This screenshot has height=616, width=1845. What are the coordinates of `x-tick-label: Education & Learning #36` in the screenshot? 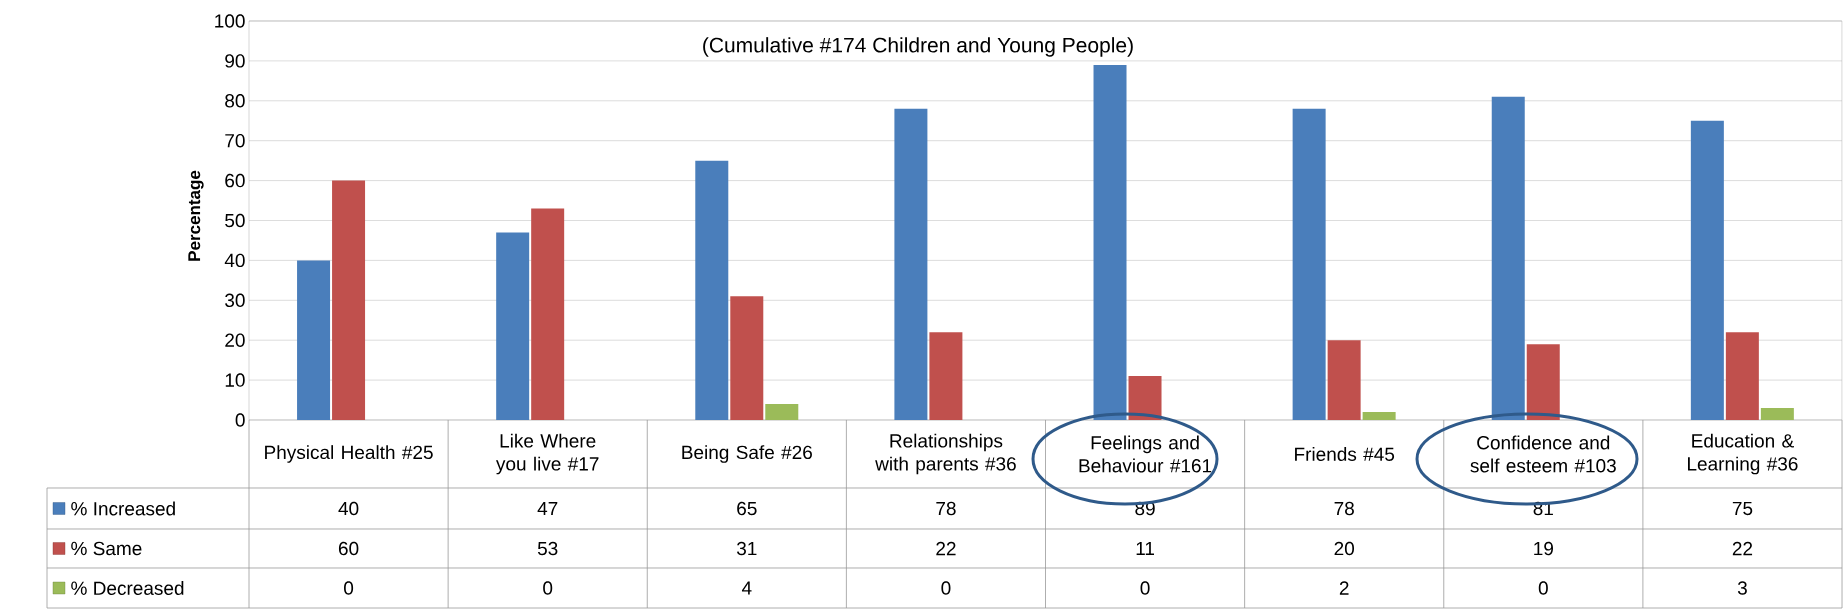 It's located at (1743, 454).